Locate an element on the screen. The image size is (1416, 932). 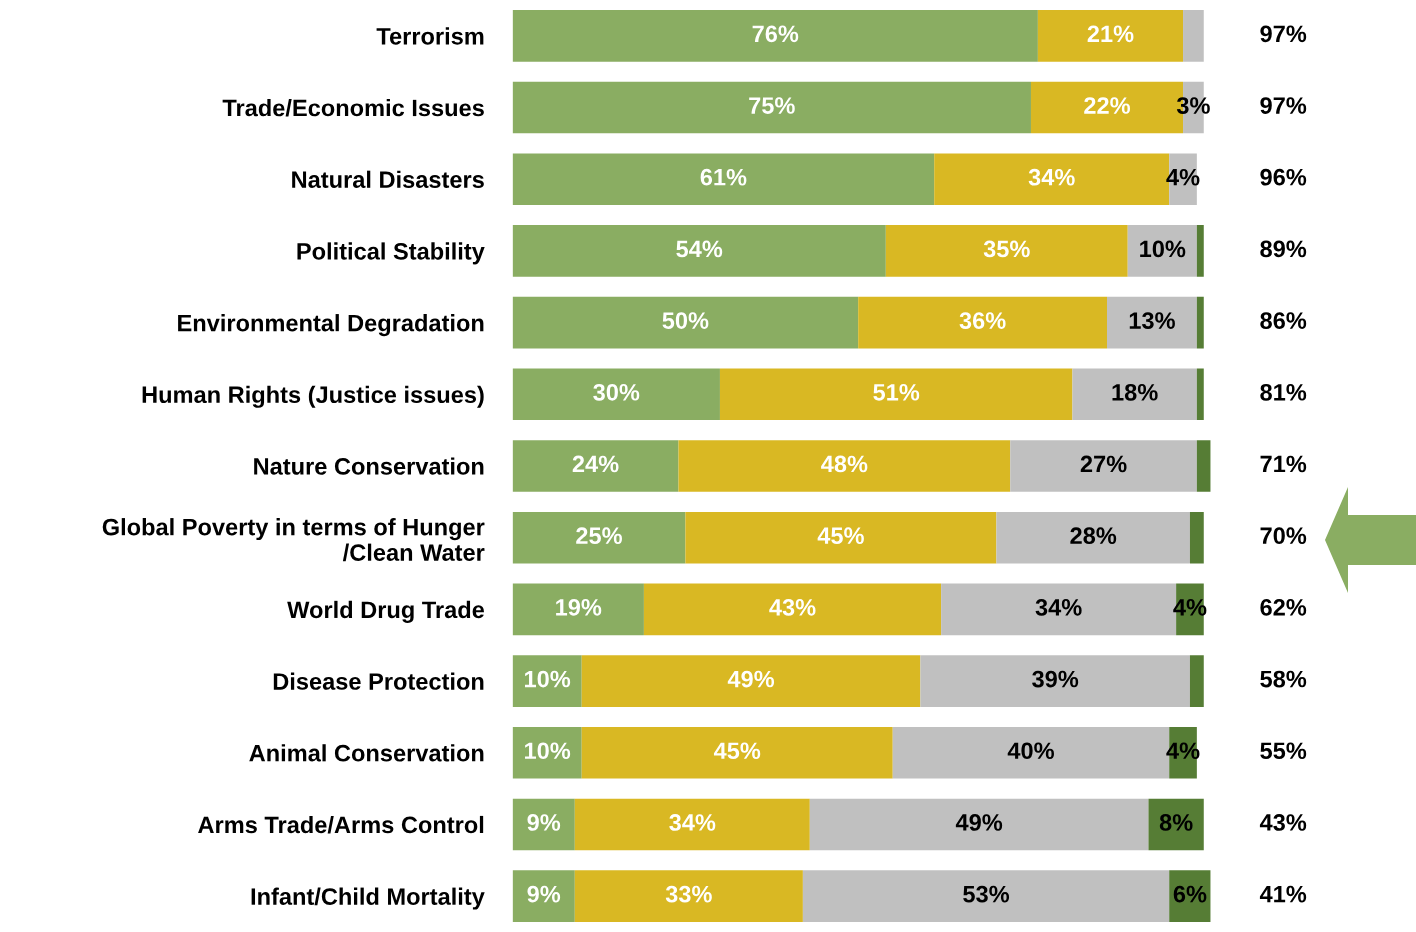
data-label: 48% is located at coordinates (844, 464).